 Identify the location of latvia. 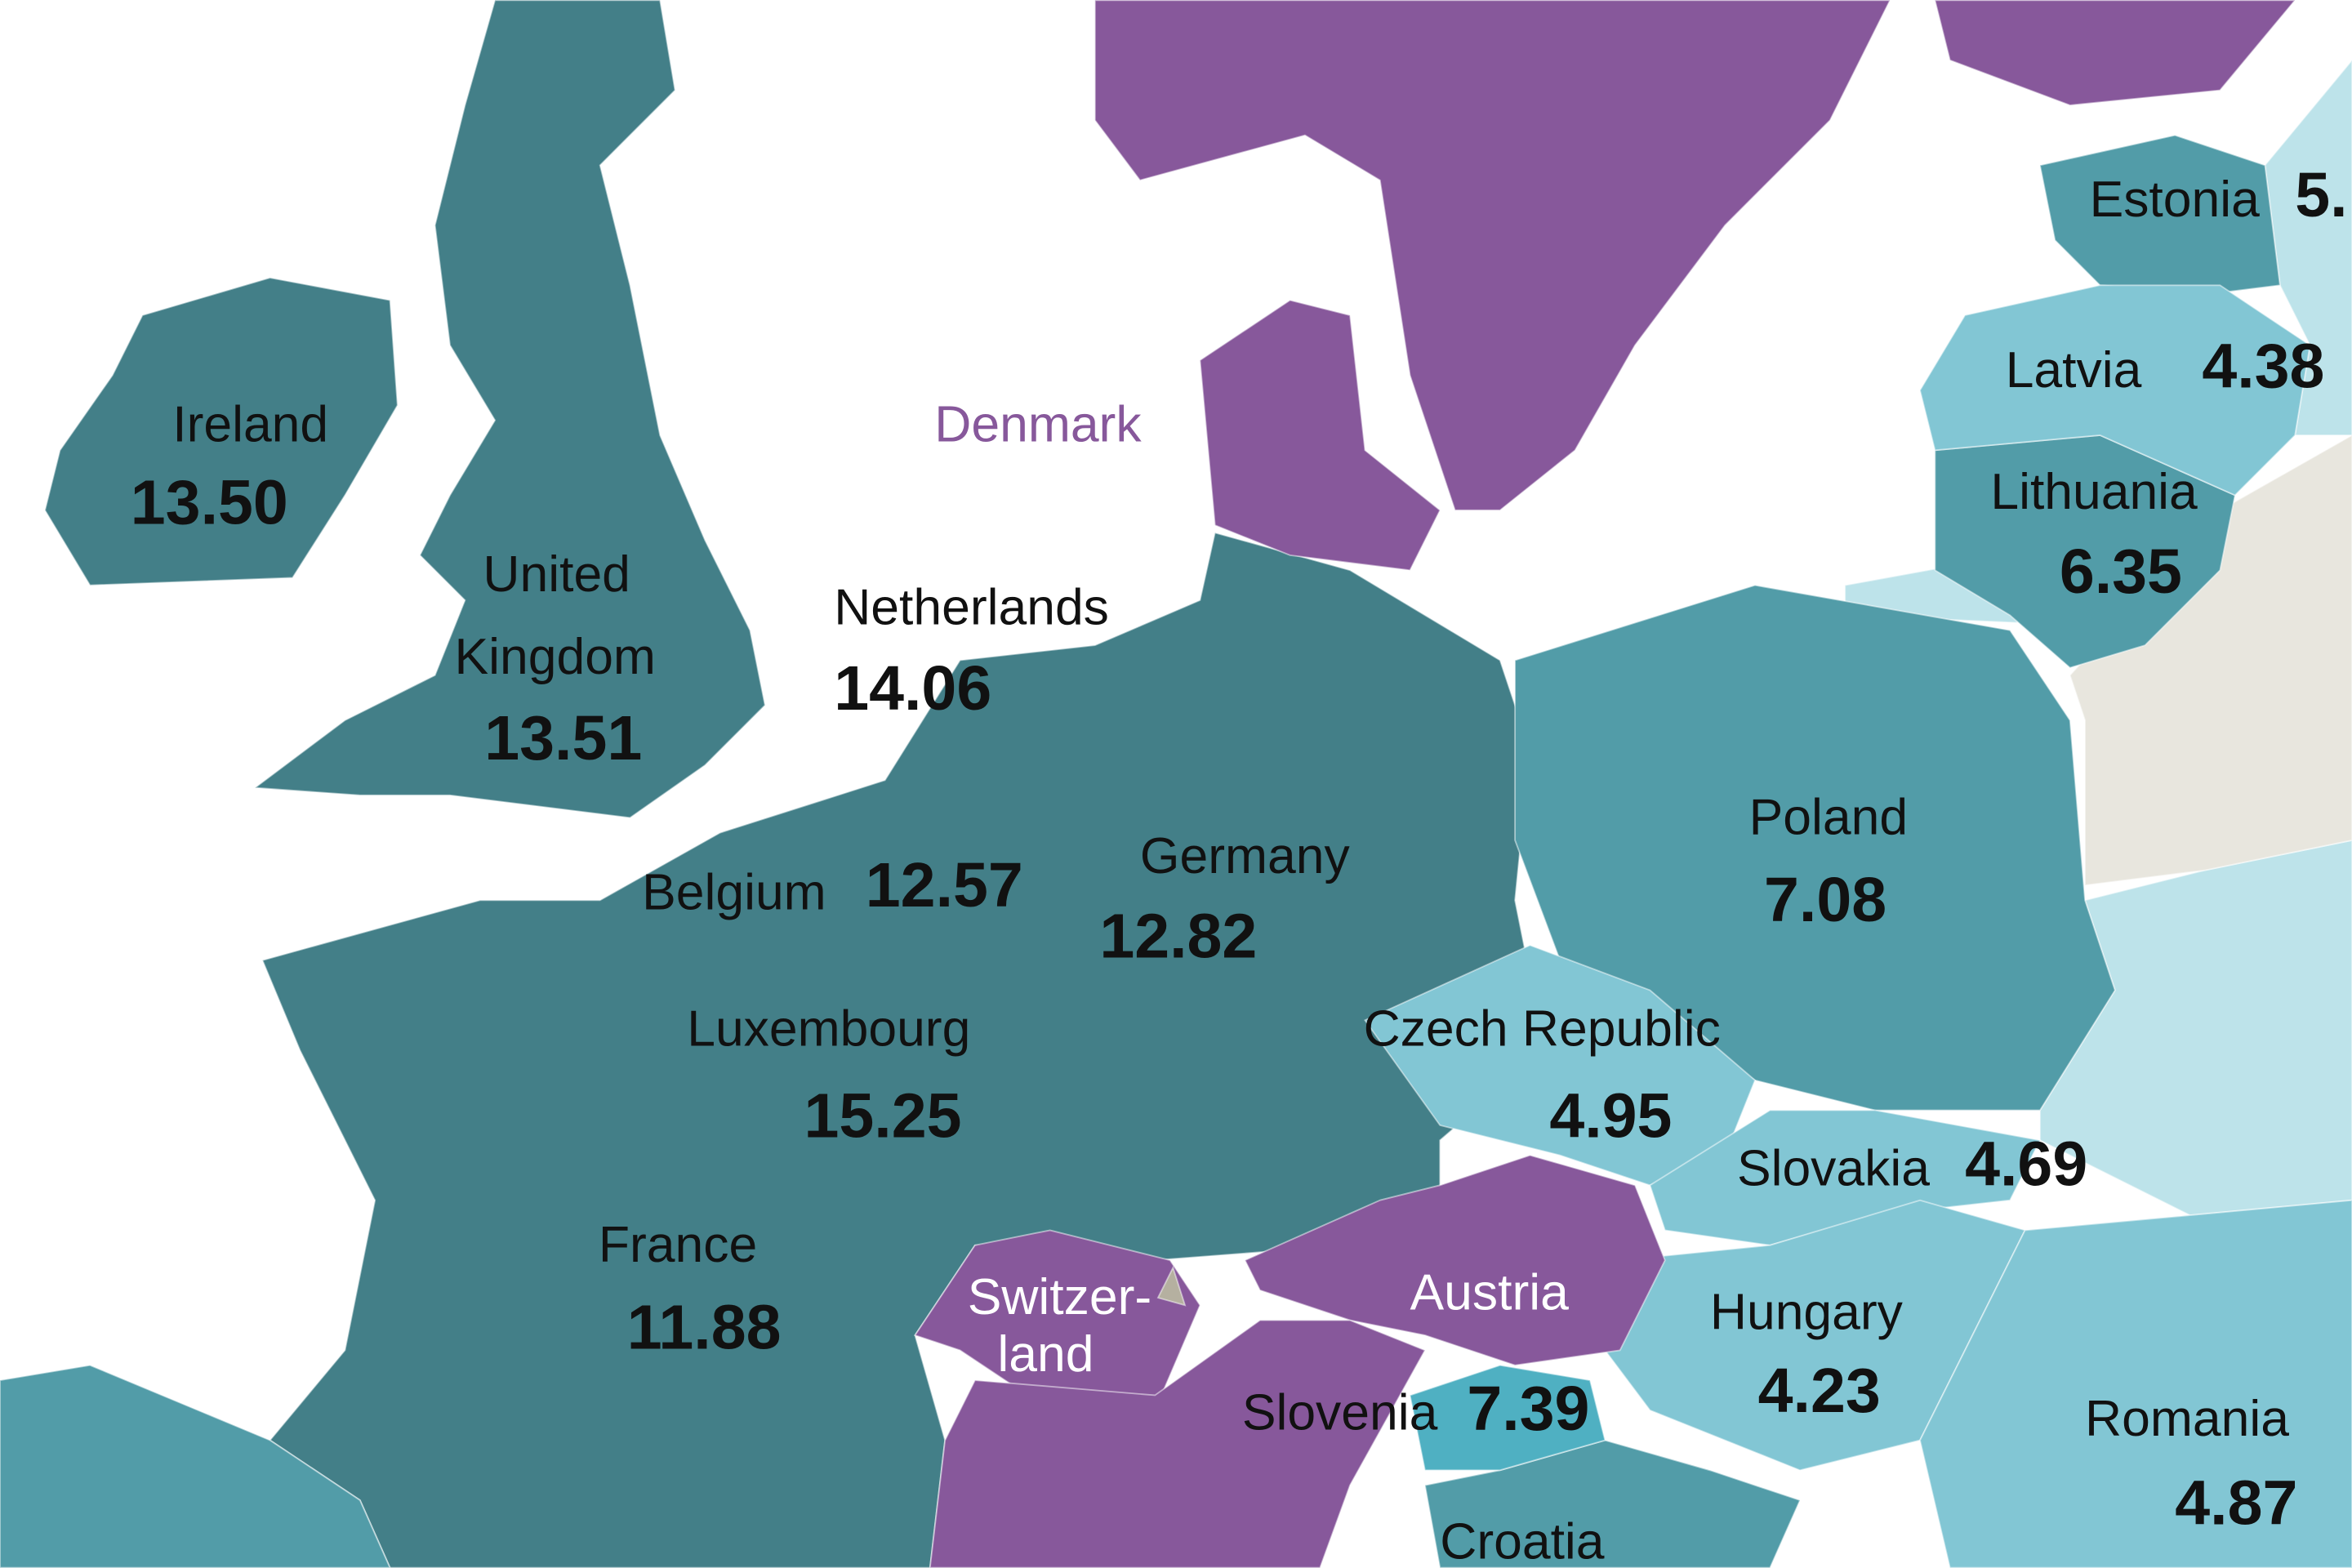
(2115, 390).